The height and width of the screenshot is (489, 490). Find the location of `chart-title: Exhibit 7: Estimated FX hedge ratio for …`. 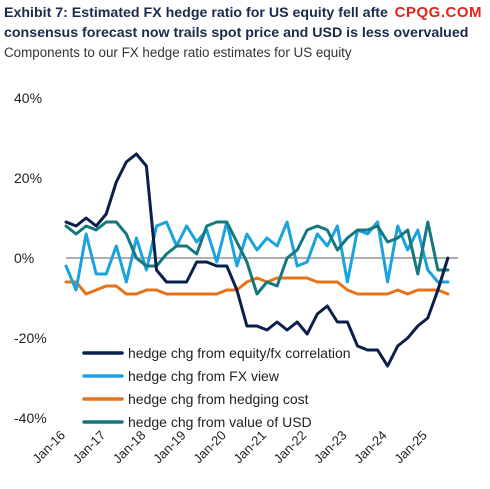

chart-title: Exhibit 7: Estimated FX hedge ratio for … is located at coordinates (245, 23).